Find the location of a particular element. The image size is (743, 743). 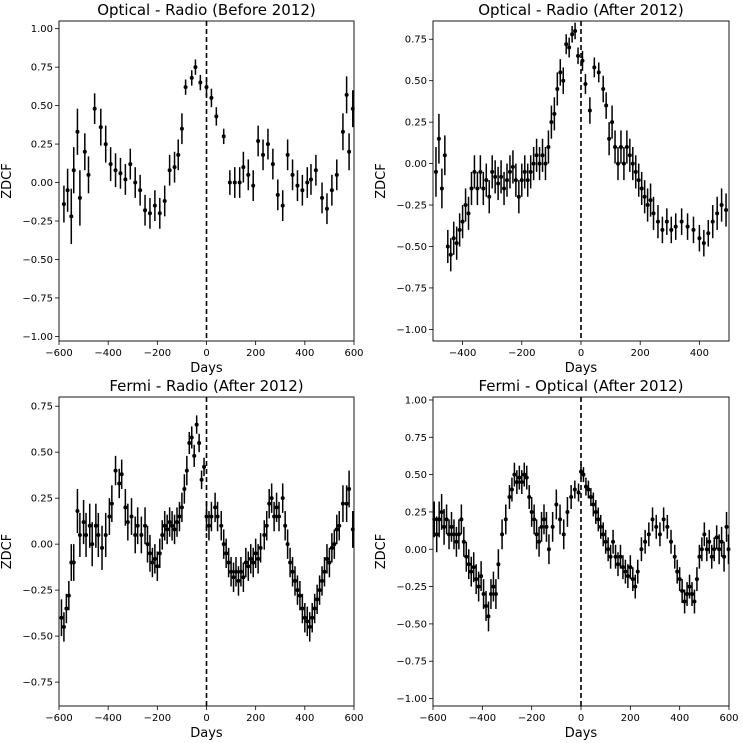

y-tick-label: 0.75 is located at coordinates (42, 68).